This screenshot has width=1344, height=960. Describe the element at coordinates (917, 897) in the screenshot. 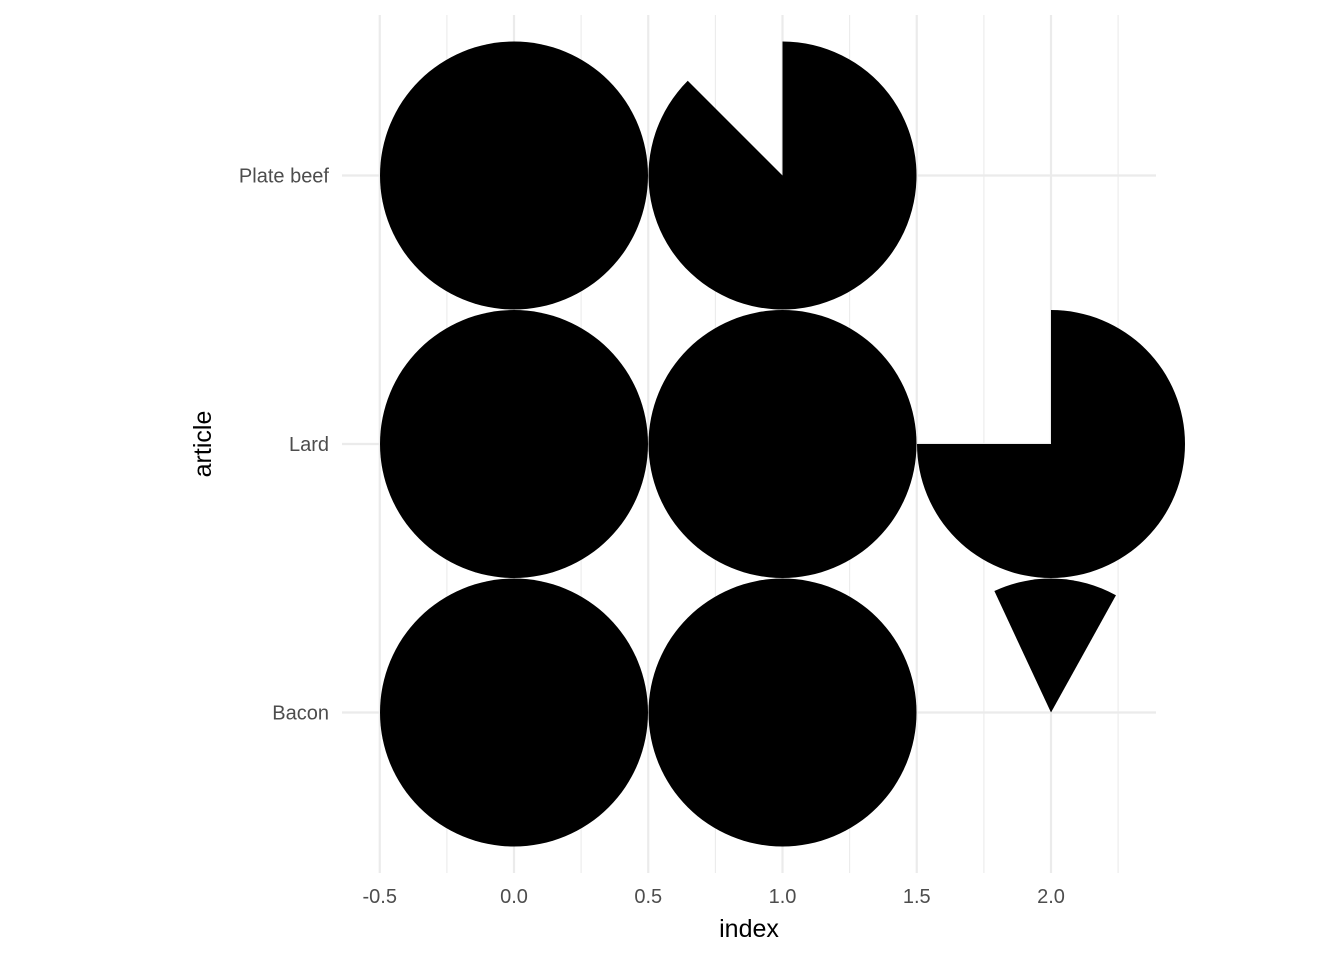

I see `x-tick-label: 1.5` at that location.